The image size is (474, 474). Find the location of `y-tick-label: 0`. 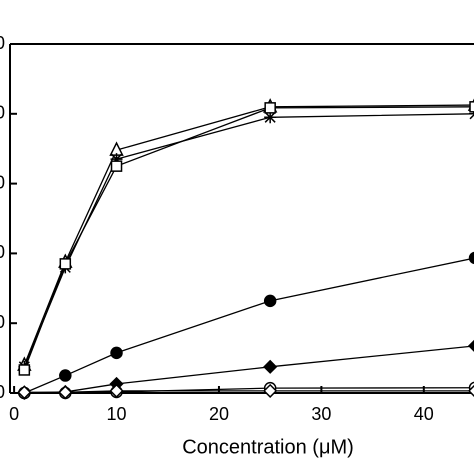

y-tick-label: 0 is located at coordinates (2, 392).